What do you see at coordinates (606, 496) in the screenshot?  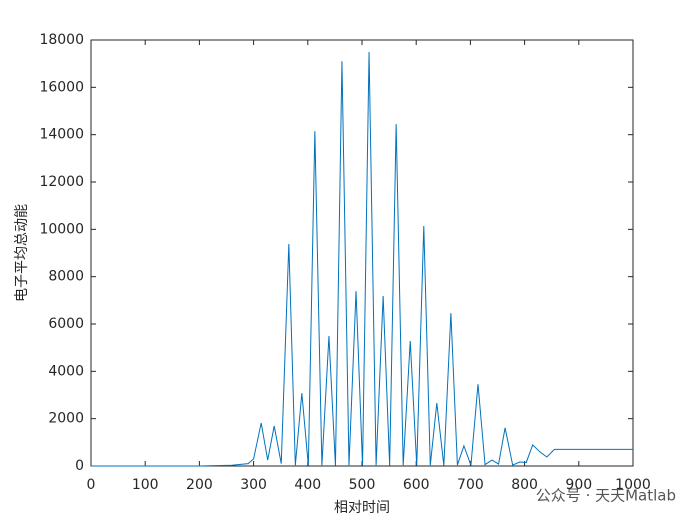 I see `watermark: 公众号 · 天天Matlab` at bounding box center [606, 496].